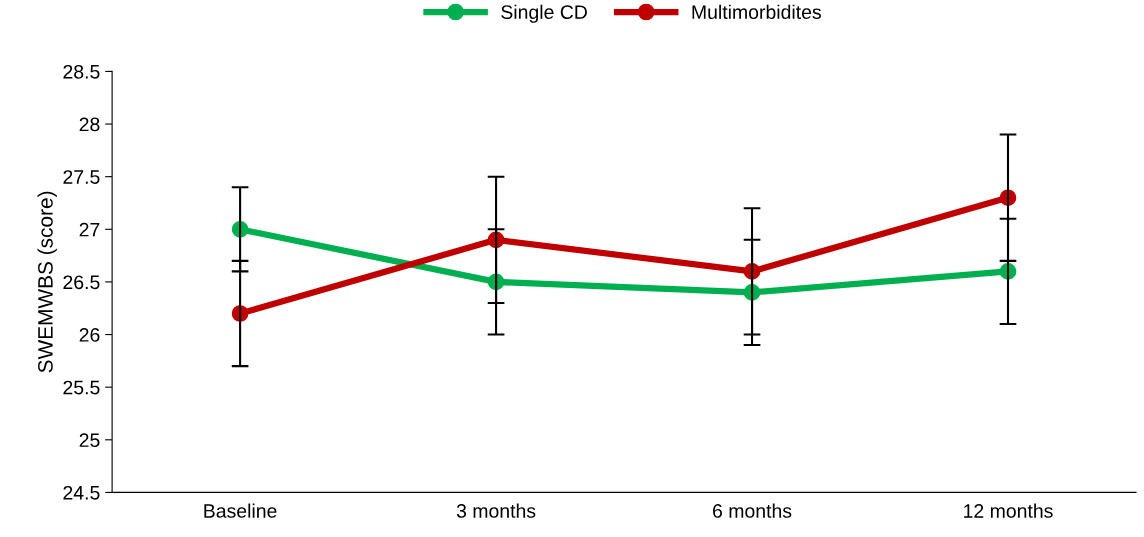  I want to click on y-tick-label: 28, so click(89, 124).